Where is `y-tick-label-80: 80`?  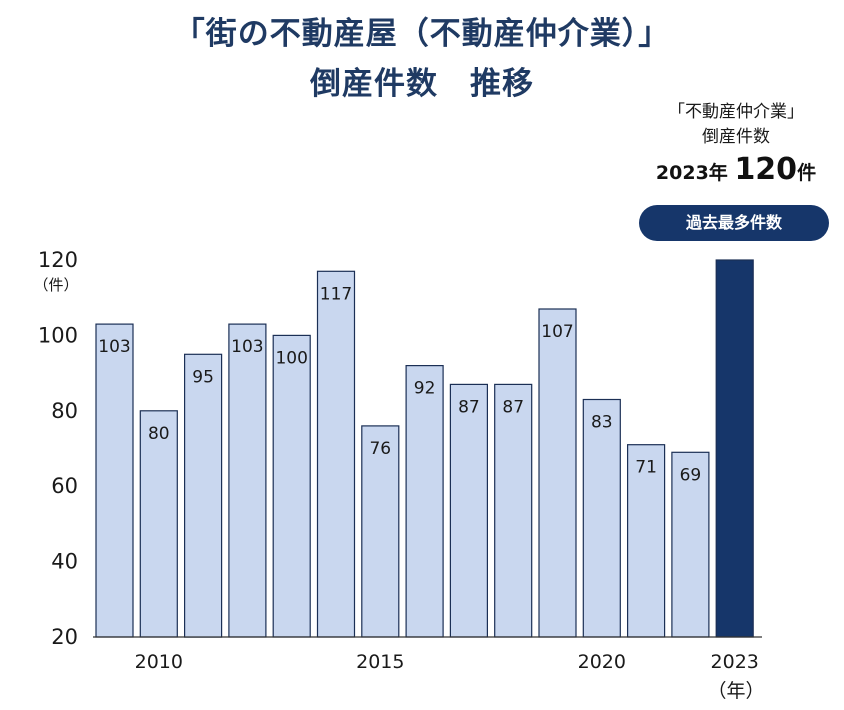
y-tick-label-80: 80 is located at coordinates (64, 411).